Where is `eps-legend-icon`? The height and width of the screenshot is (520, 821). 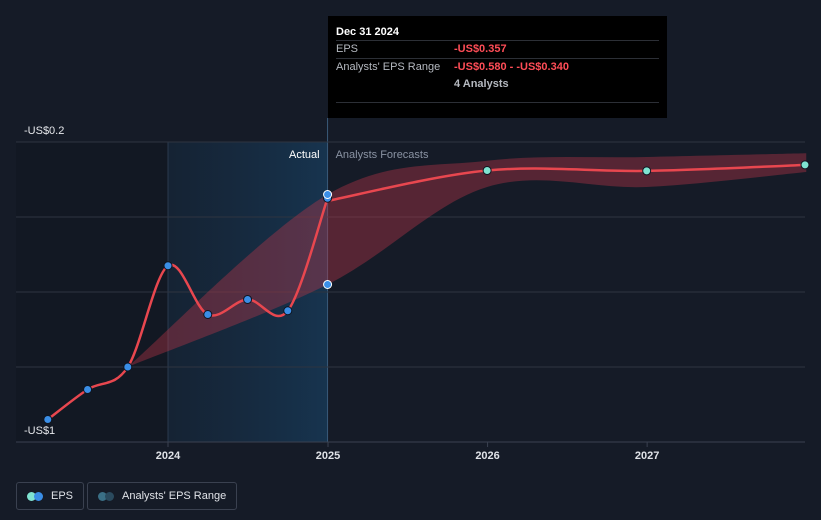 eps-legend-icon is located at coordinates (35, 496).